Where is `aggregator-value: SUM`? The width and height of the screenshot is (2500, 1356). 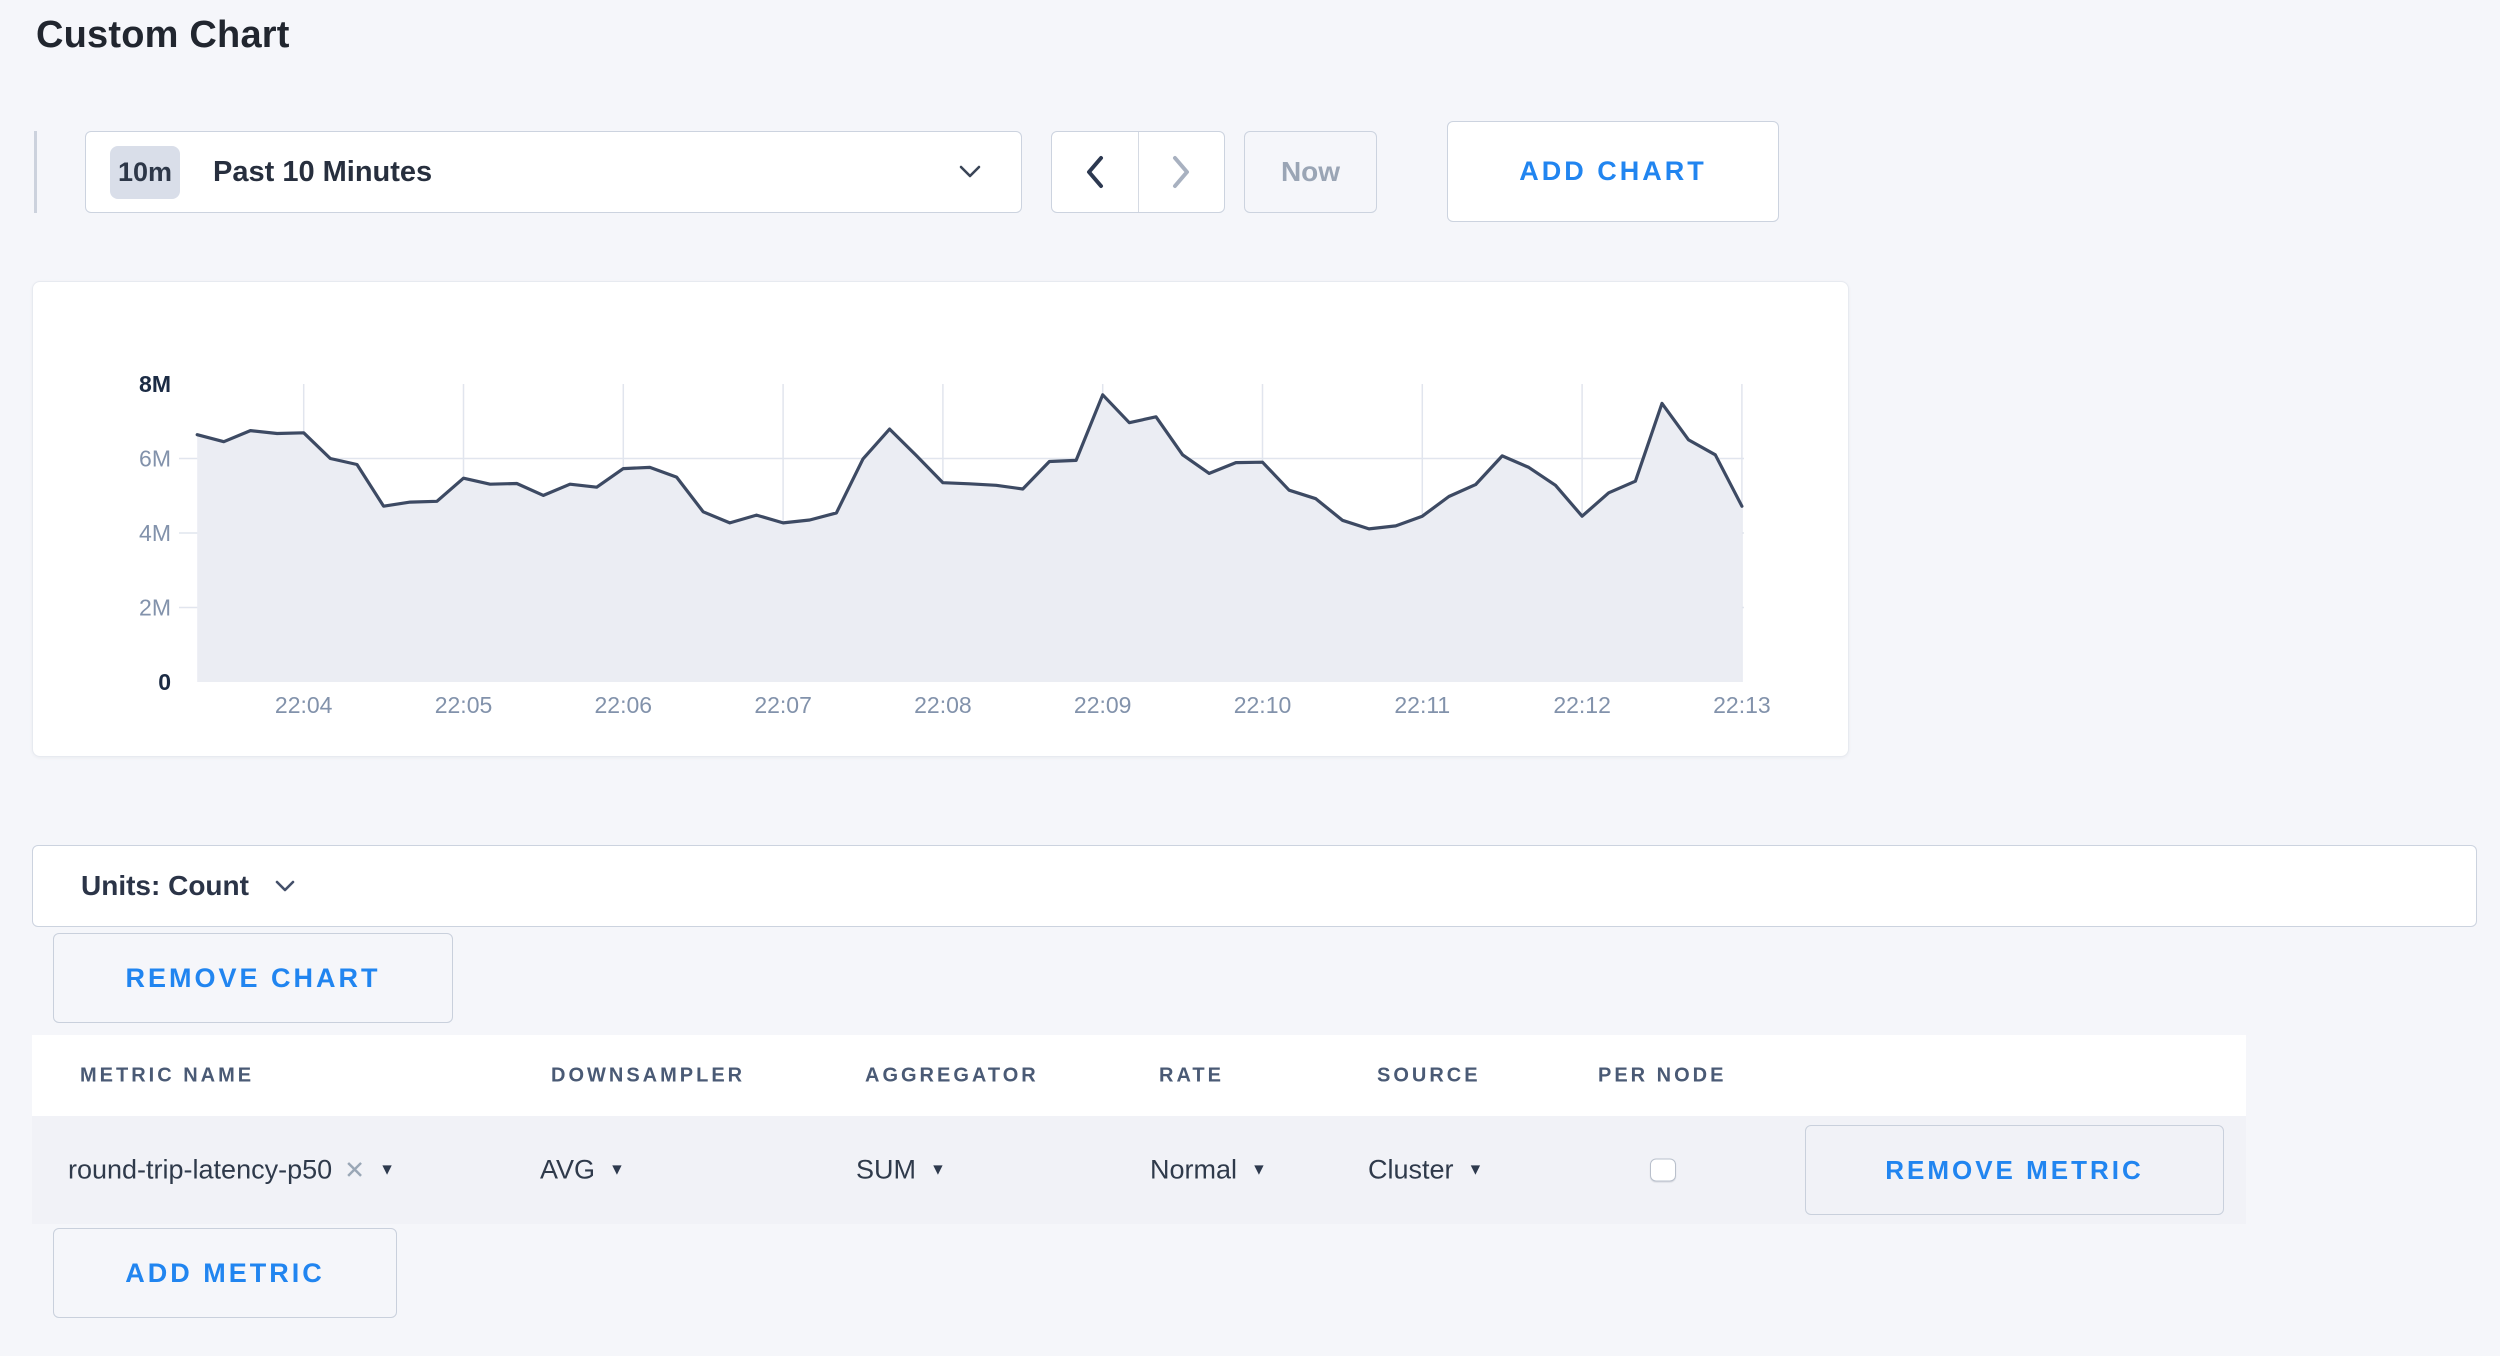
aggregator-value: SUM is located at coordinates (886, 1169).